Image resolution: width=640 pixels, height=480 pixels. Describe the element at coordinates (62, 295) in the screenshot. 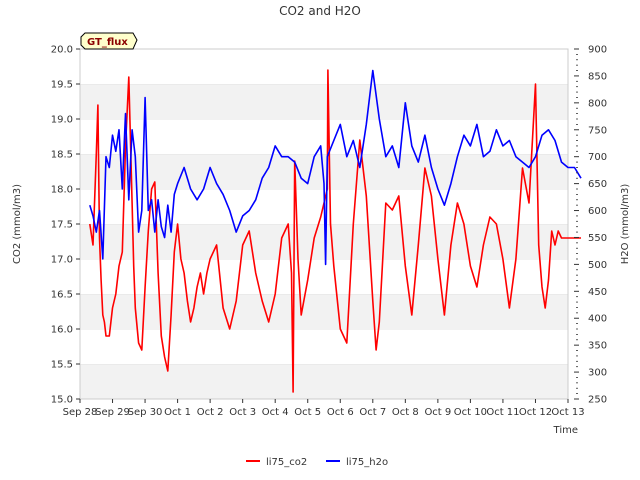

I see `left-axis-tick-label: 16.5` at that location.